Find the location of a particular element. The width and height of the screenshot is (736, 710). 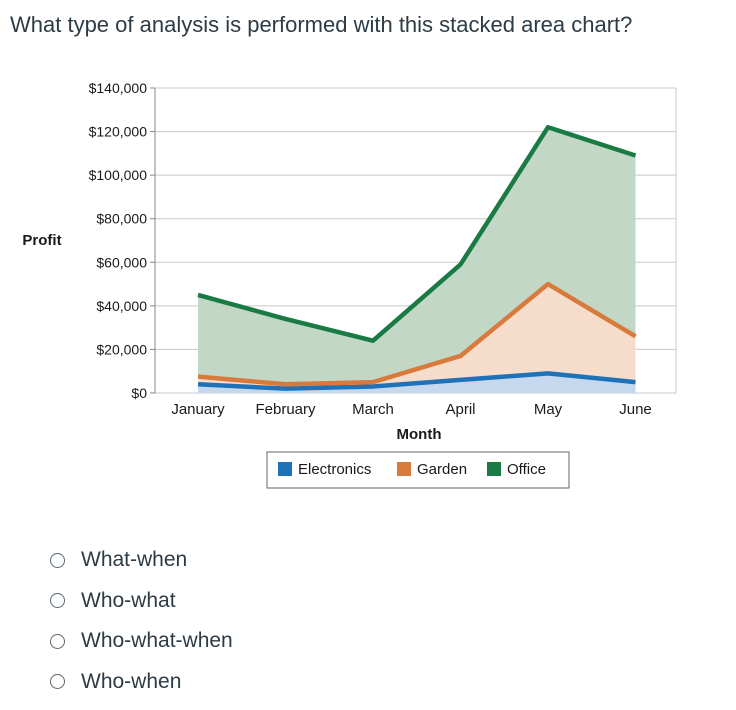

y-tick-label: $0 is located at coordinates (139, 393).